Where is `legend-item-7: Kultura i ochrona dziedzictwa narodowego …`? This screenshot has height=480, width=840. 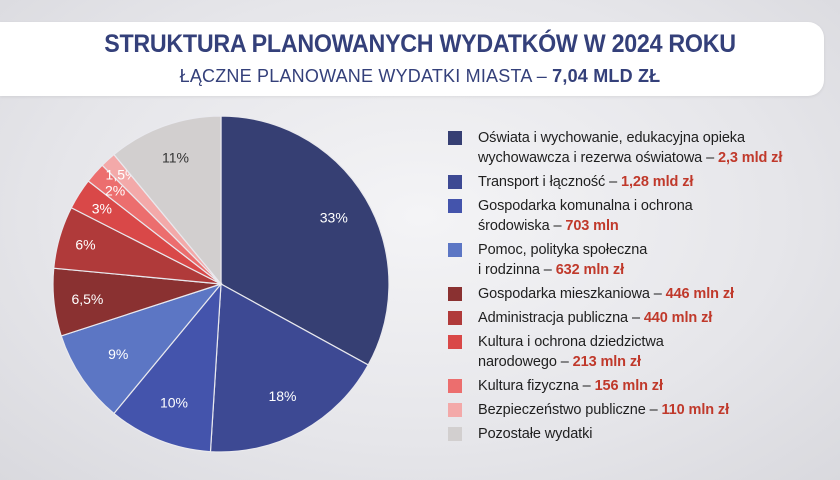 legend-item-7: Kultura i ochrona dziedzictwa narodowego … is located at coordinates (640, 352).